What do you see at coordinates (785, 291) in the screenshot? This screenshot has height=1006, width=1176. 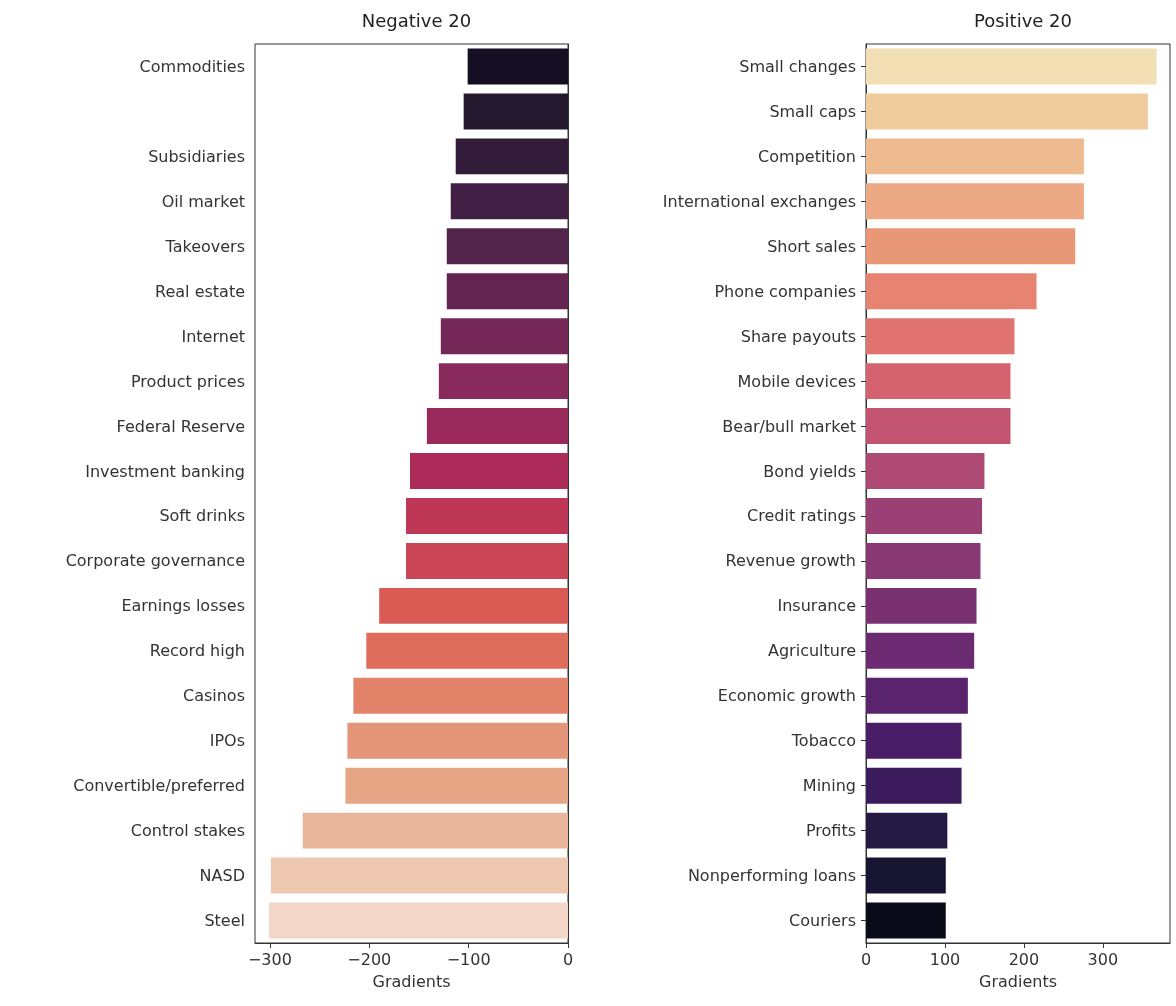 I see `y-tick-label: Phone companies` at bounding box center [785, 291].